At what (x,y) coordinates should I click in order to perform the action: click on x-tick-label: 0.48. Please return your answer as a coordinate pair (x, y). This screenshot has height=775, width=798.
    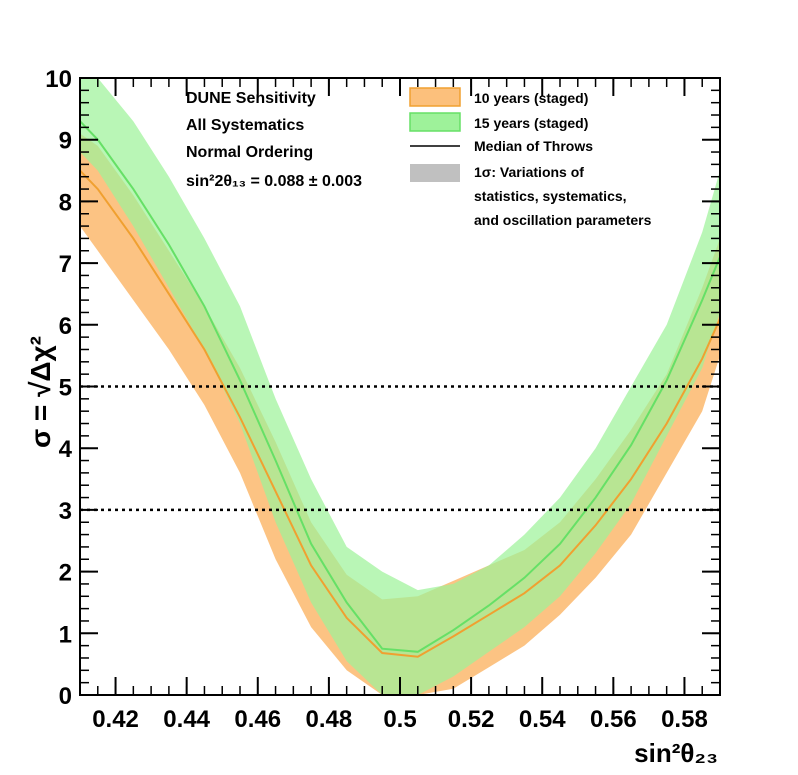
    Looking at the image, I should click on (329, 719).